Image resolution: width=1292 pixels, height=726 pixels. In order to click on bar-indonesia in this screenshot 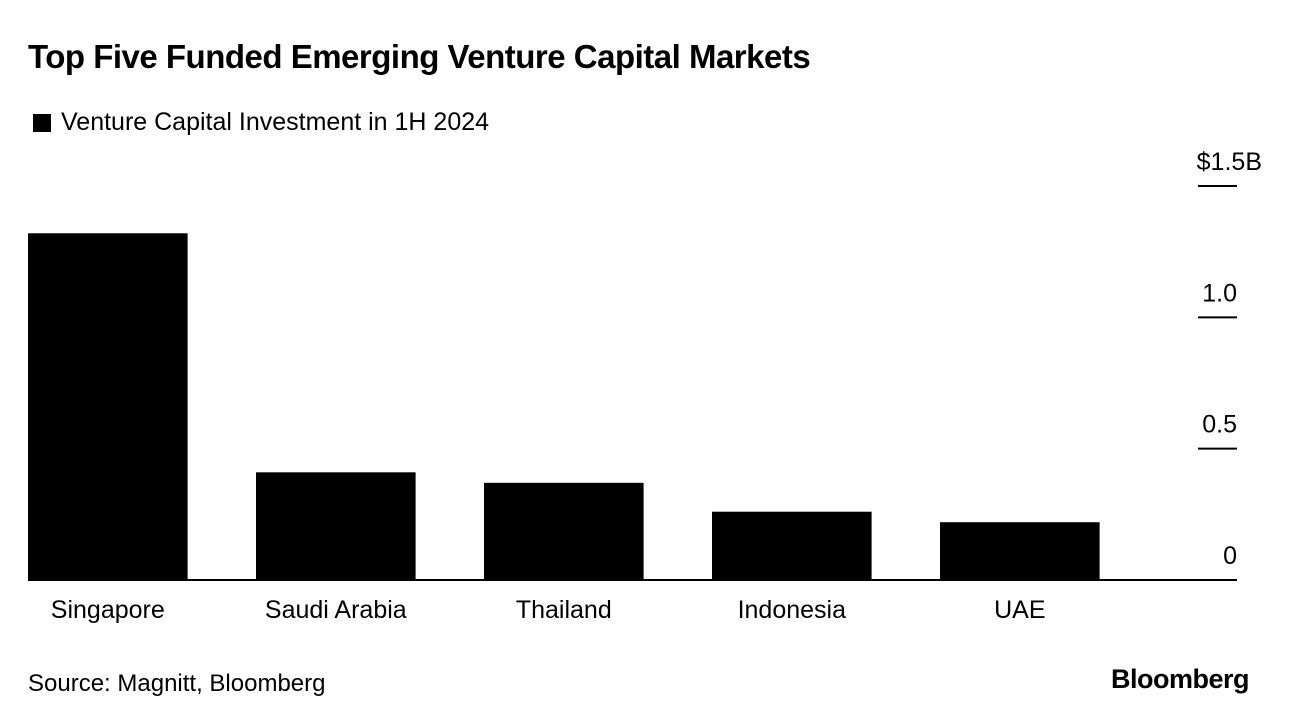, I will do `click(792, 545)`.